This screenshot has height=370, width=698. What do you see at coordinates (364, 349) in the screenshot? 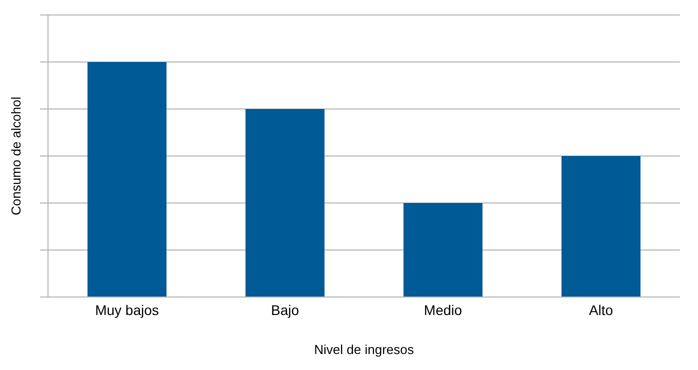
I see `x-axis-title: Nivel de ingresos` at bounding box center [364, 349].